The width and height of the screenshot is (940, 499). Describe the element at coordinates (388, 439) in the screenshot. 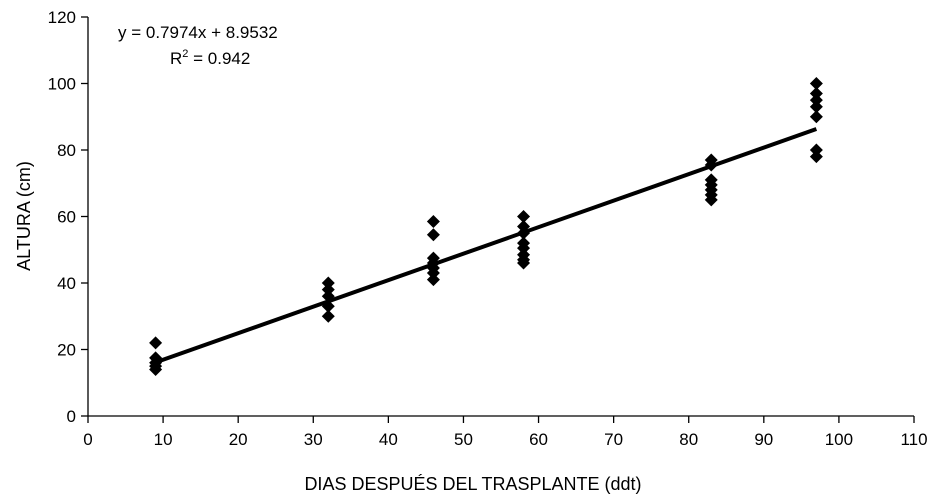

I see `x-tick-label: 40` at that location.